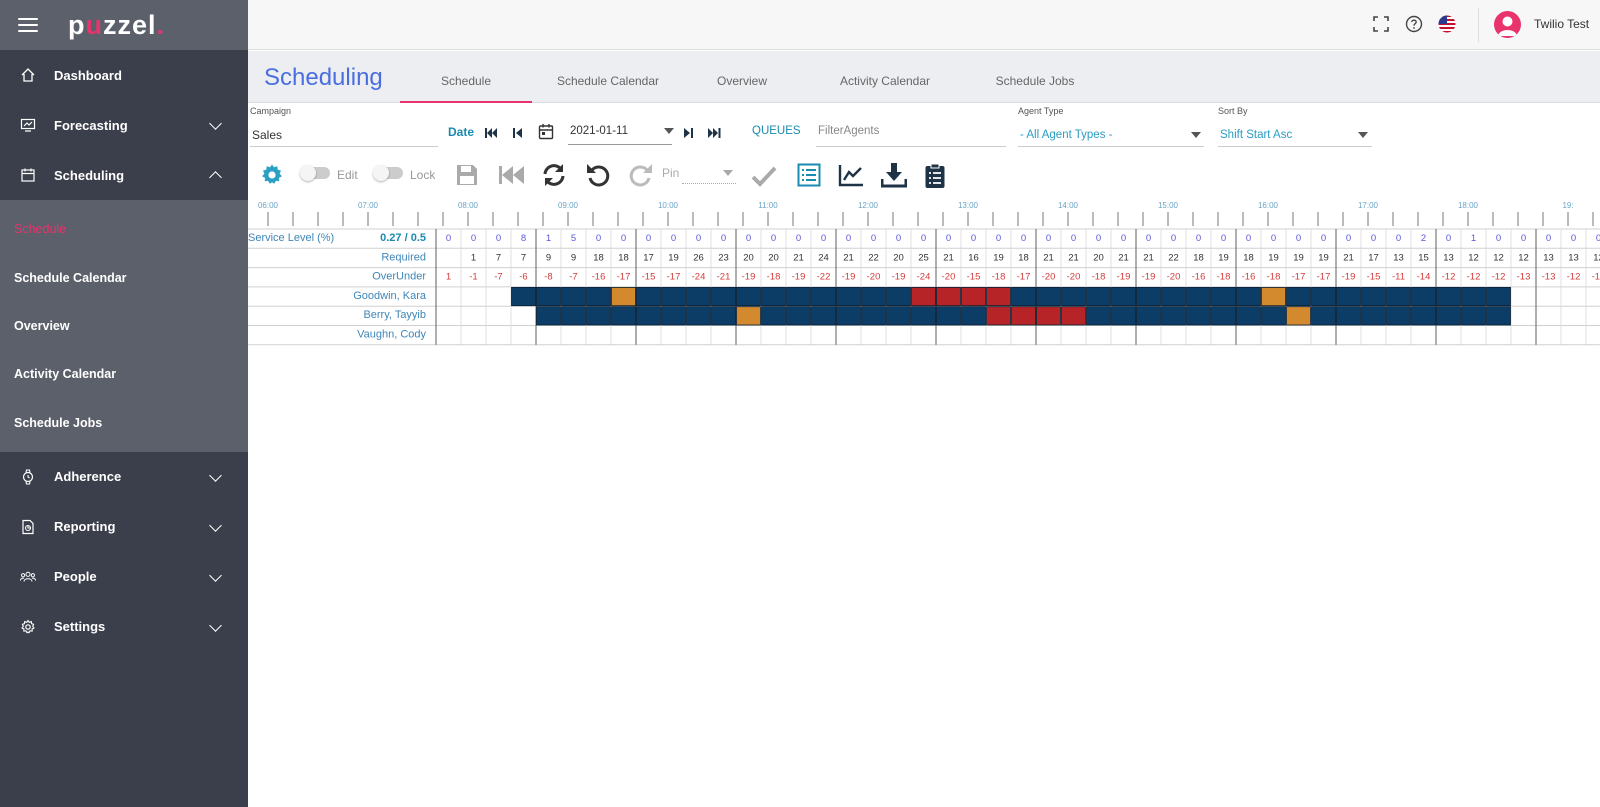 This screenshot has height=807, width=1600. Describe the element at coordinates (1035, 81) in the screenshot. I see `tab-schedule-jobs: Schedule Jobs` at that location.